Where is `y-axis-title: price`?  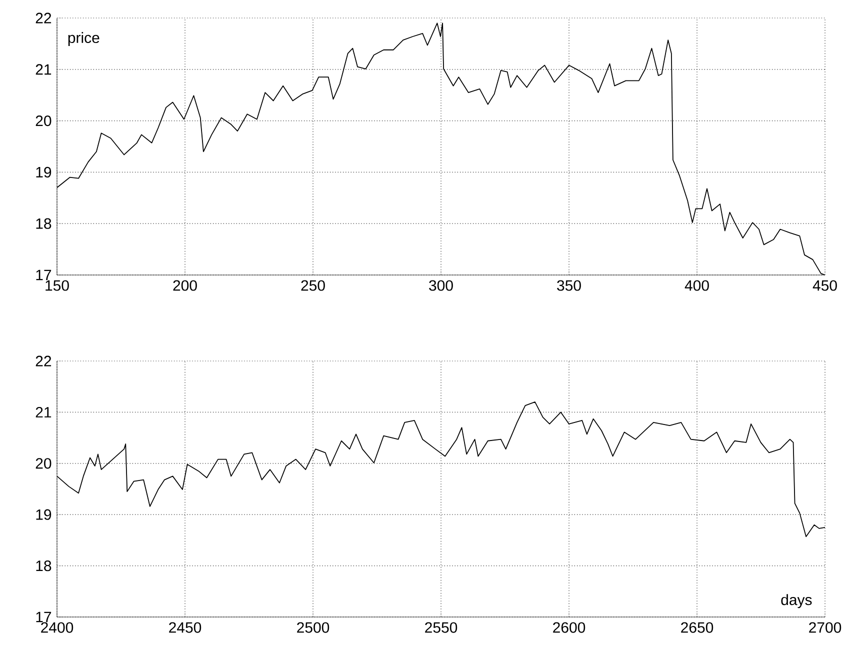 y-axis-title: price is located at coordinates (84, 39).